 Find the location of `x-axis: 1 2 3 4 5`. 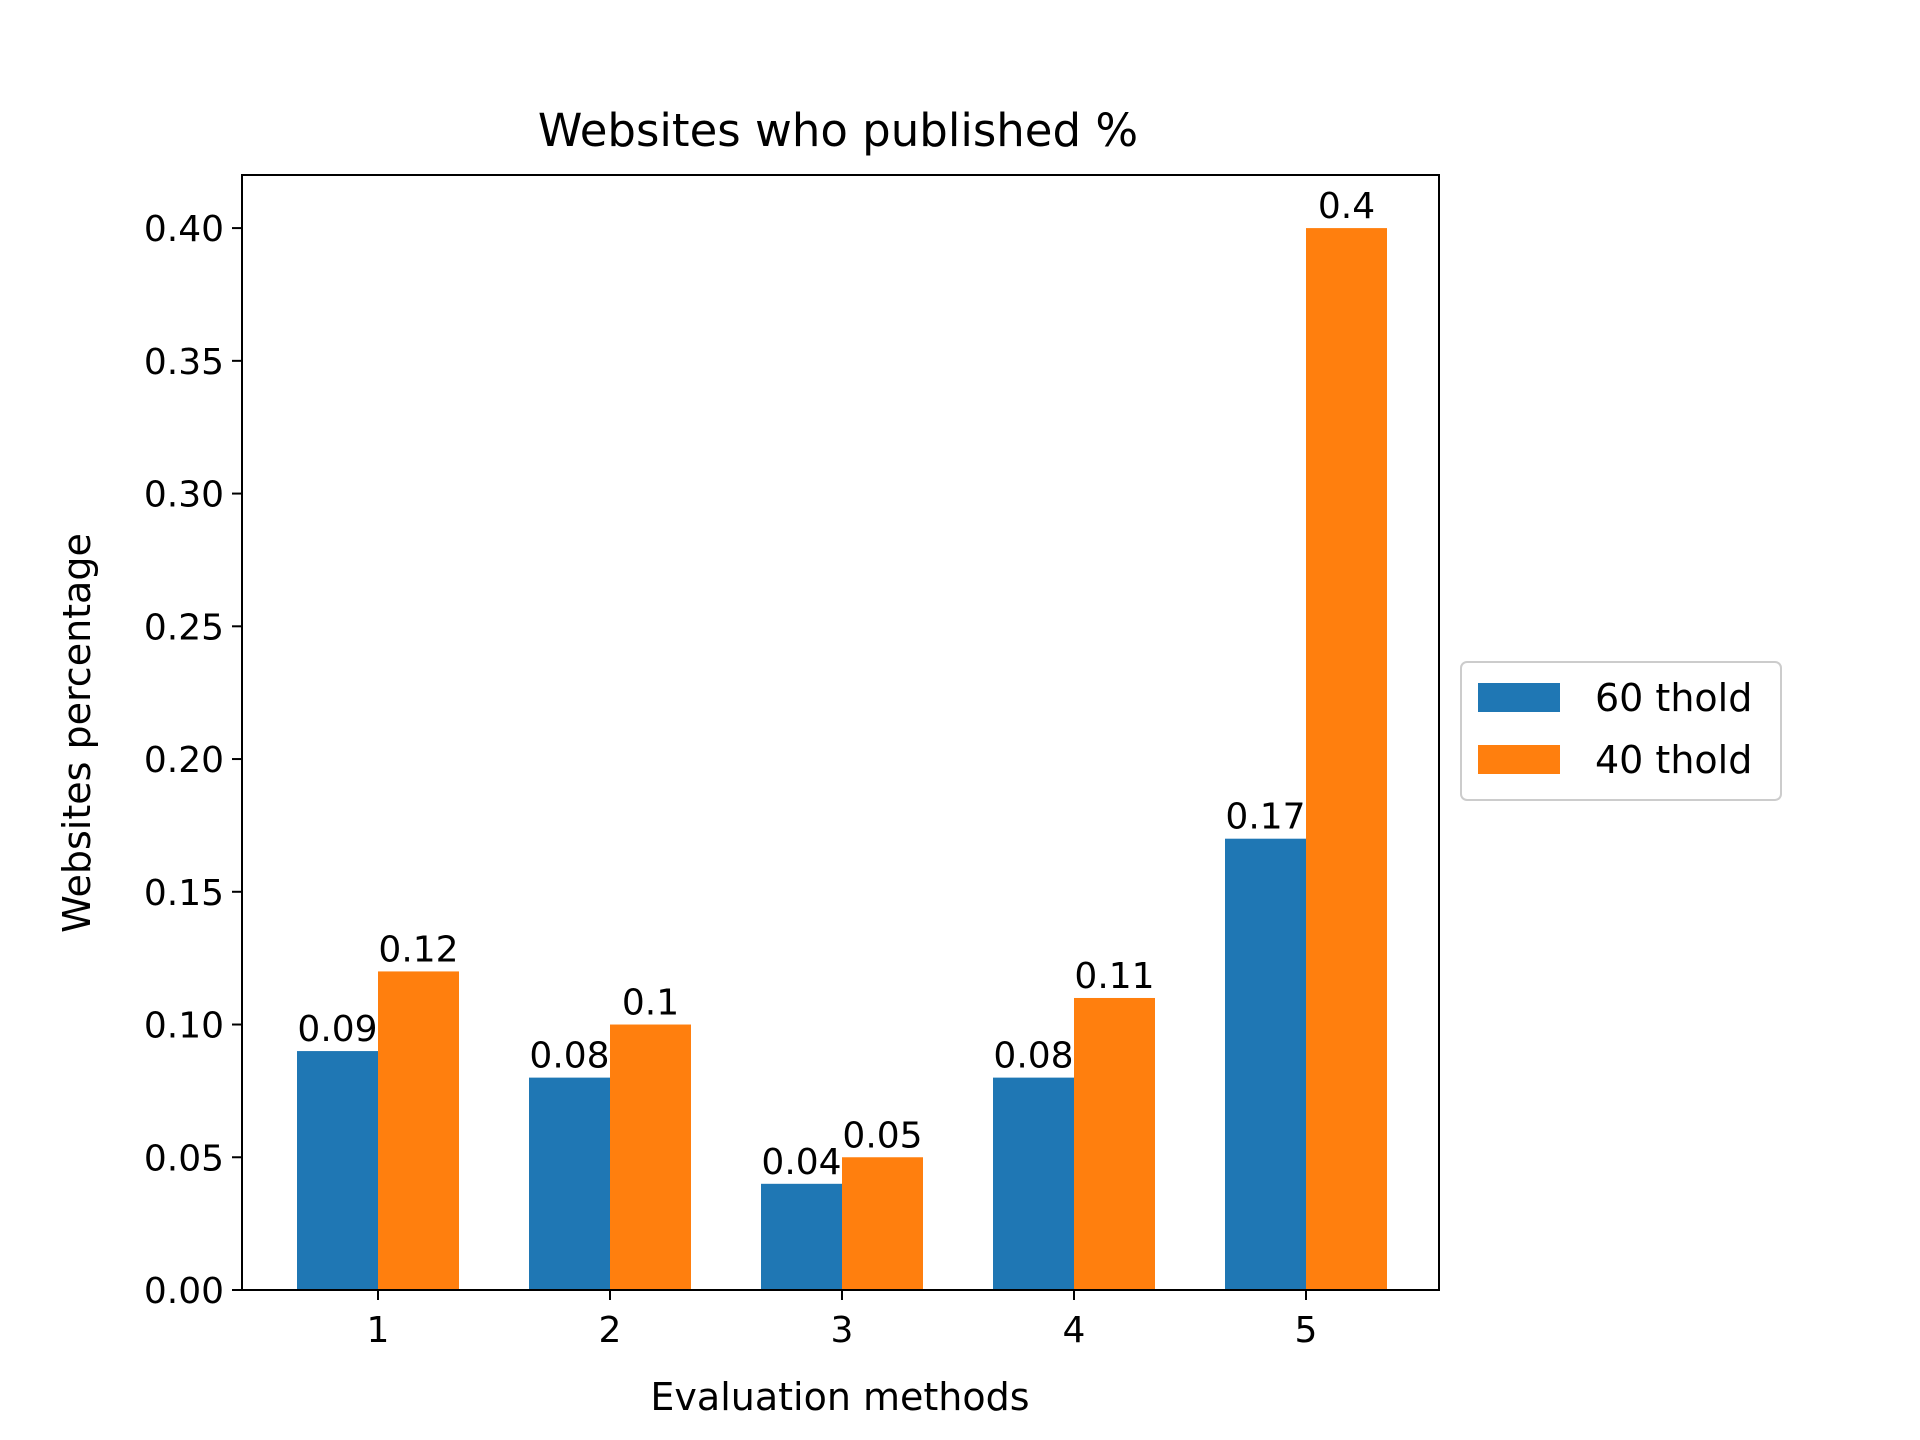

x-axis: 1 2 3 4 5 is located at coordinates (842, 1320).